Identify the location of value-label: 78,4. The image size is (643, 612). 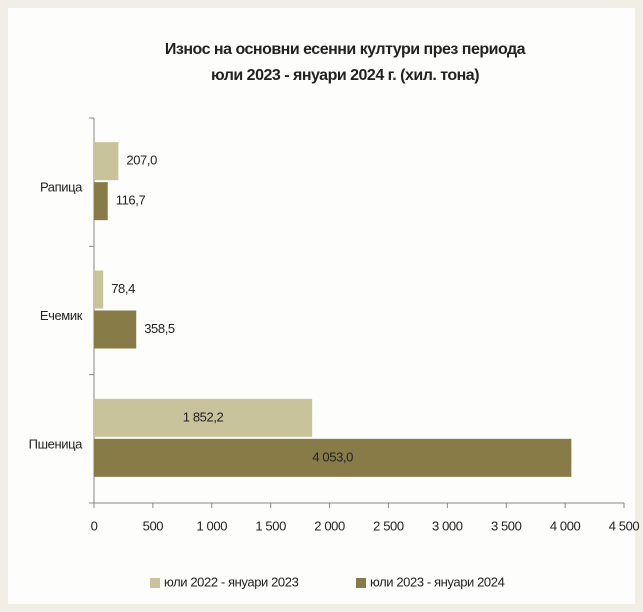
(123, 288).